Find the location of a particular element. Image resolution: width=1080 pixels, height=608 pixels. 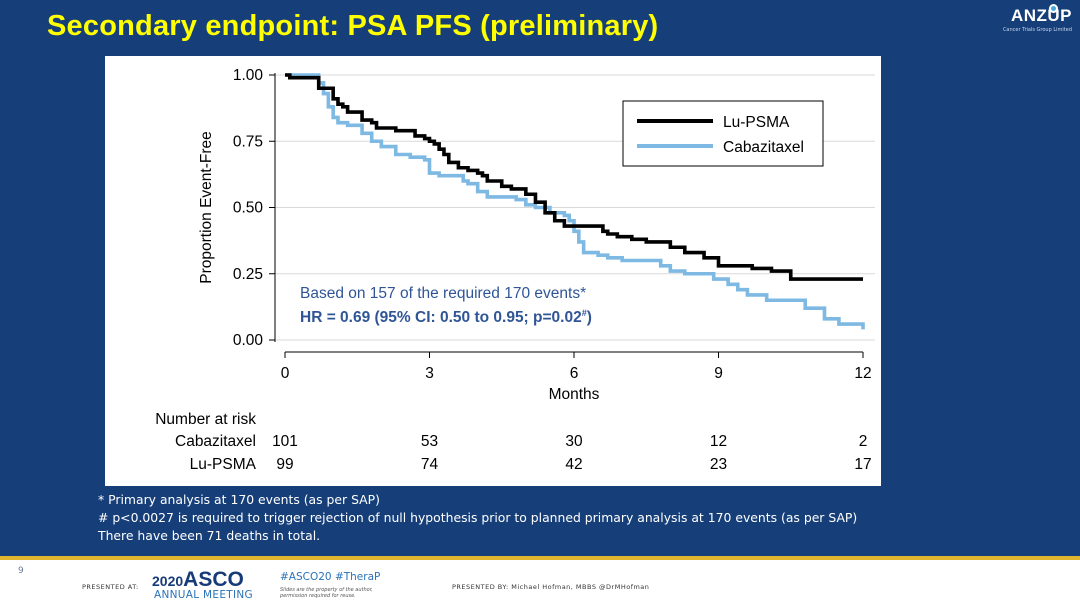

x-tick-label: 12 is located at coordinates (862, 373).